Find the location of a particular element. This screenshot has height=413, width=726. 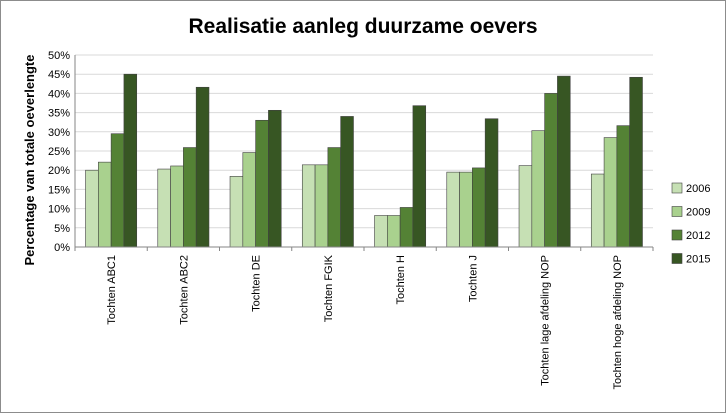

category-label: Tochten FGIK is located at coordinates (329, 288).